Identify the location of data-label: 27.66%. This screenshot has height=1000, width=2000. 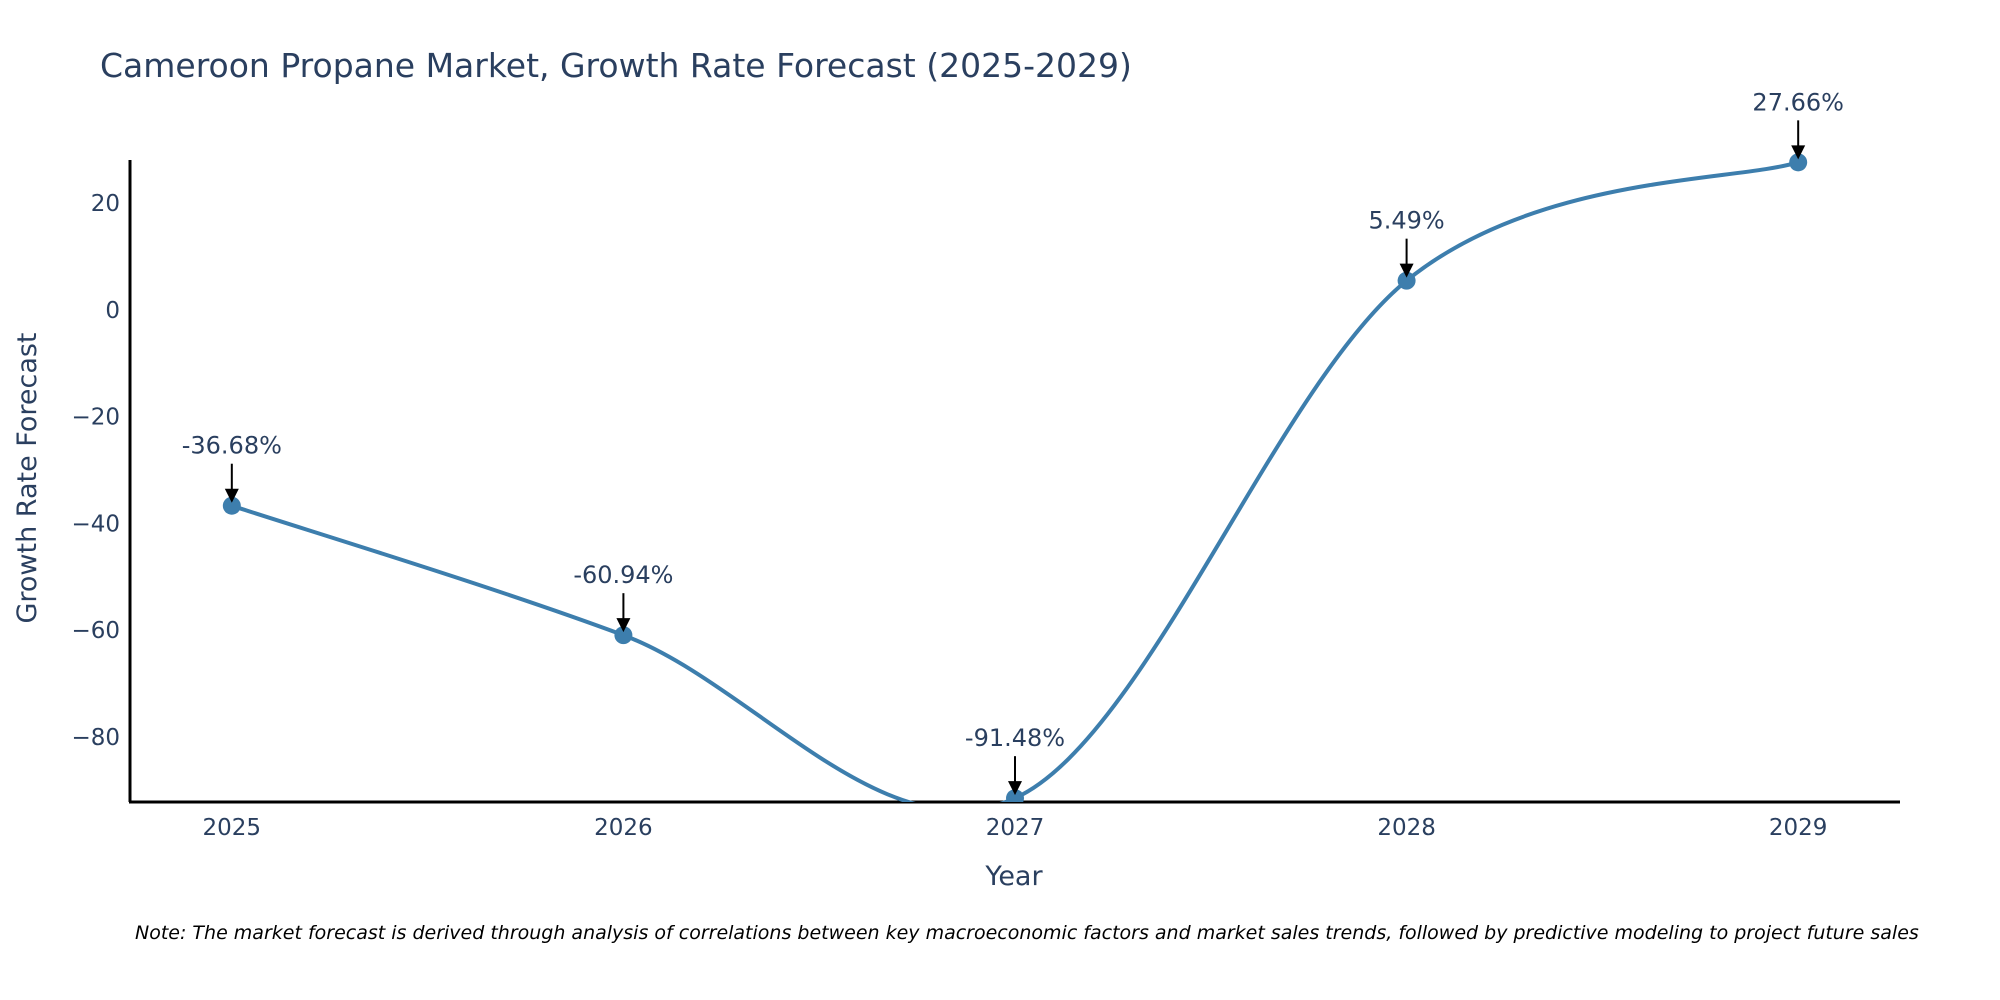
(1798, 102).